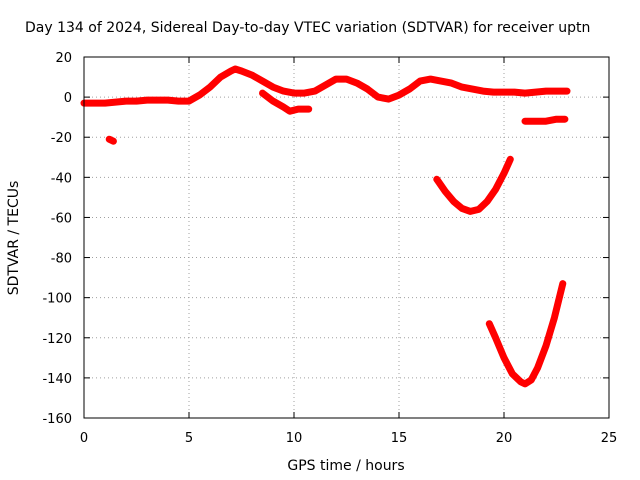 The width and height of the screenshot is (640, 480). I want to click on x-tick-label: 15, so click(399, 438).